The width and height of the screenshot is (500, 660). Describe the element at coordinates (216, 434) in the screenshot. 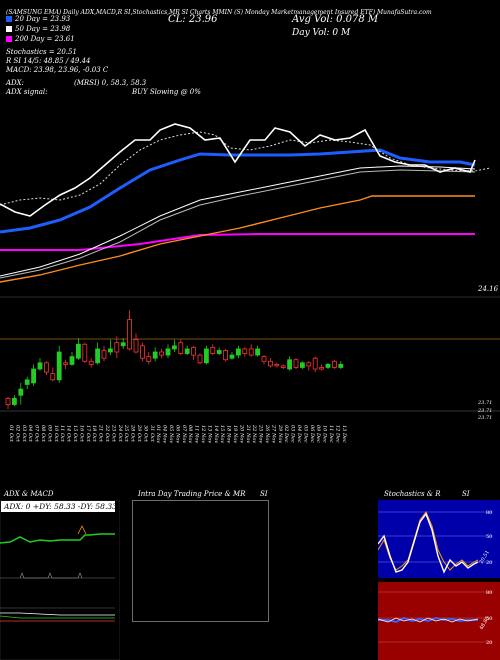

I see `date-tick-label: 14 Nov` at that location.